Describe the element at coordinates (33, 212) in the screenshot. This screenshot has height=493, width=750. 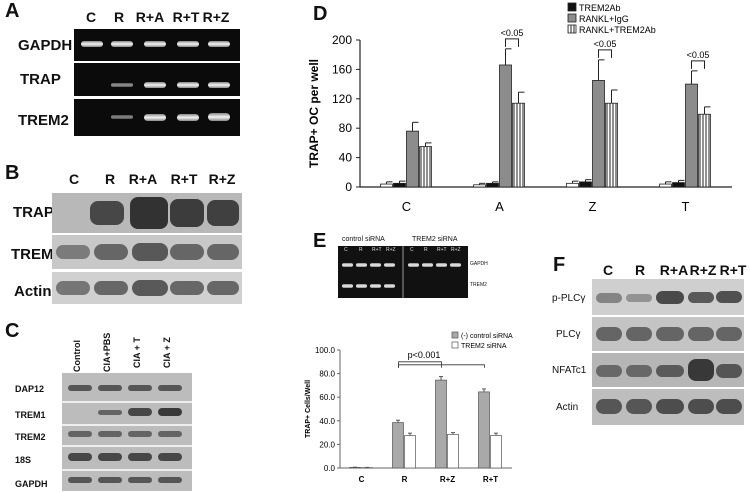
I see `panel-b-row-trap: TRAP` at that location.